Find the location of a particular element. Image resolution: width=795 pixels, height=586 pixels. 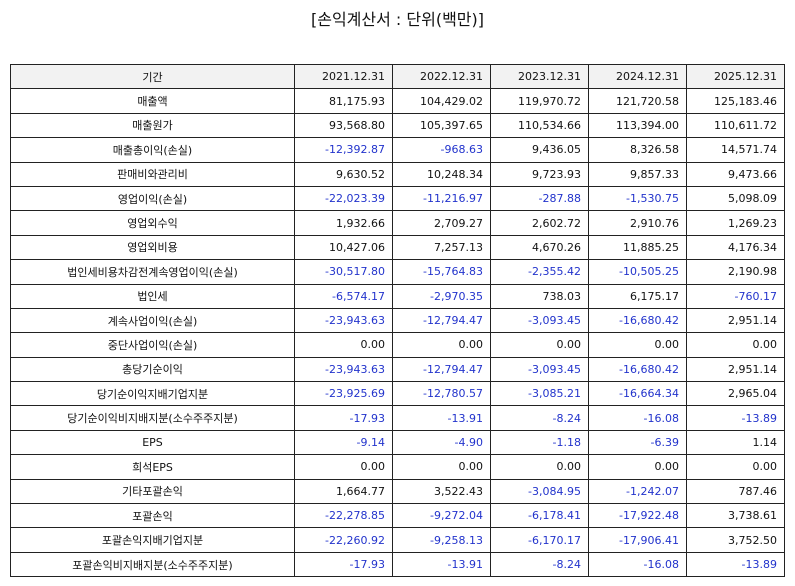

value-cell: 10,427.06 is located at coordinates (343, 247).